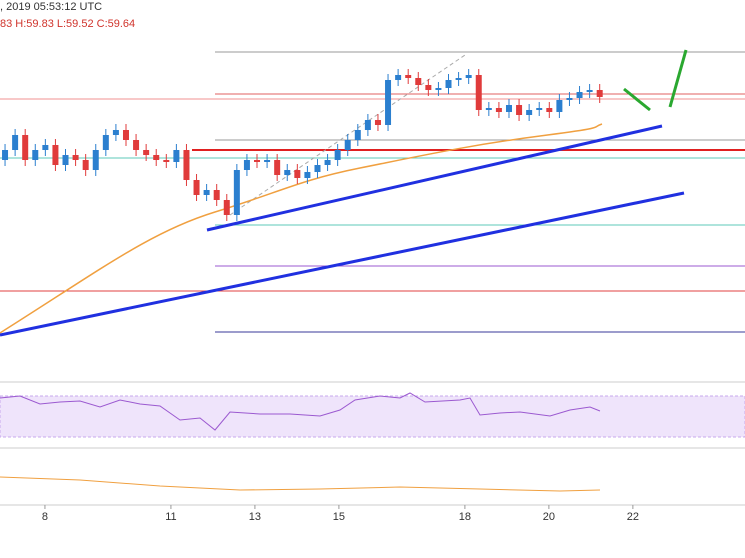 The image size is (745, 558). Describe the element at coordinates (434, 178) in the screenshot. I see `trend-line` at that location.